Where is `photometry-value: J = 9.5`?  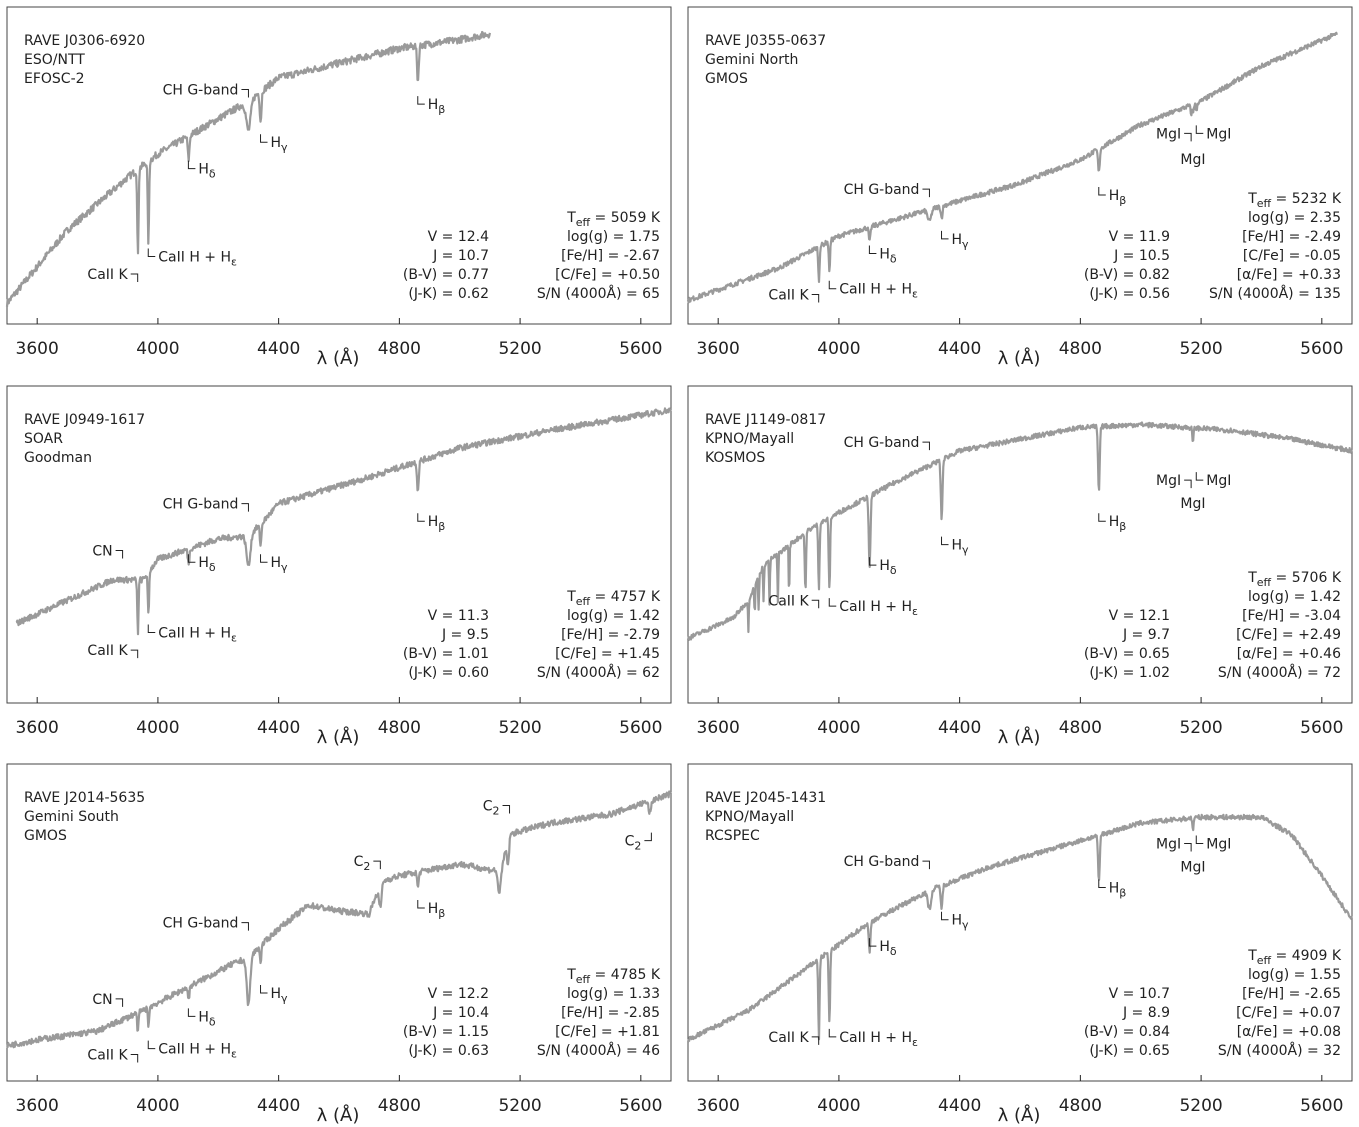
photometry-value: J = 9.5 is located at coordinates (465, 635).